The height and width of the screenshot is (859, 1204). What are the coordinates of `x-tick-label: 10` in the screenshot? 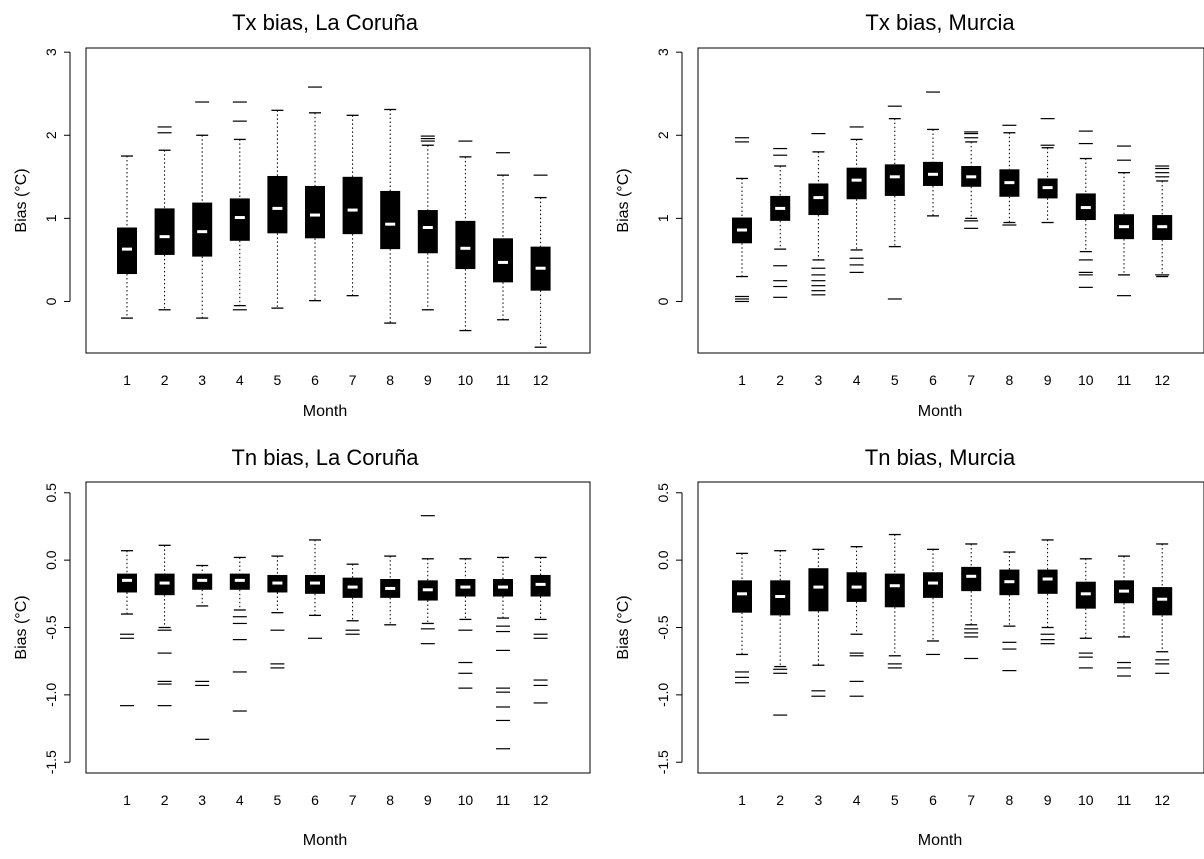 It's located at (1086, 800).